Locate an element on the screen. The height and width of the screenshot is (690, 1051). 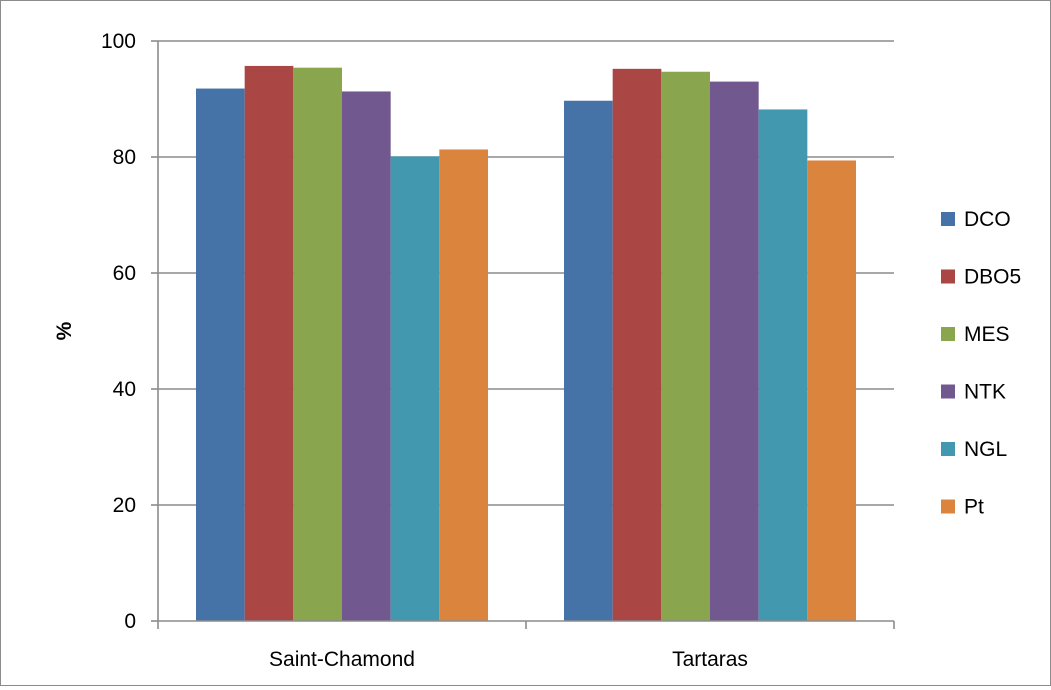
bar-dco-tartaras is located at coordinates (588, 361).